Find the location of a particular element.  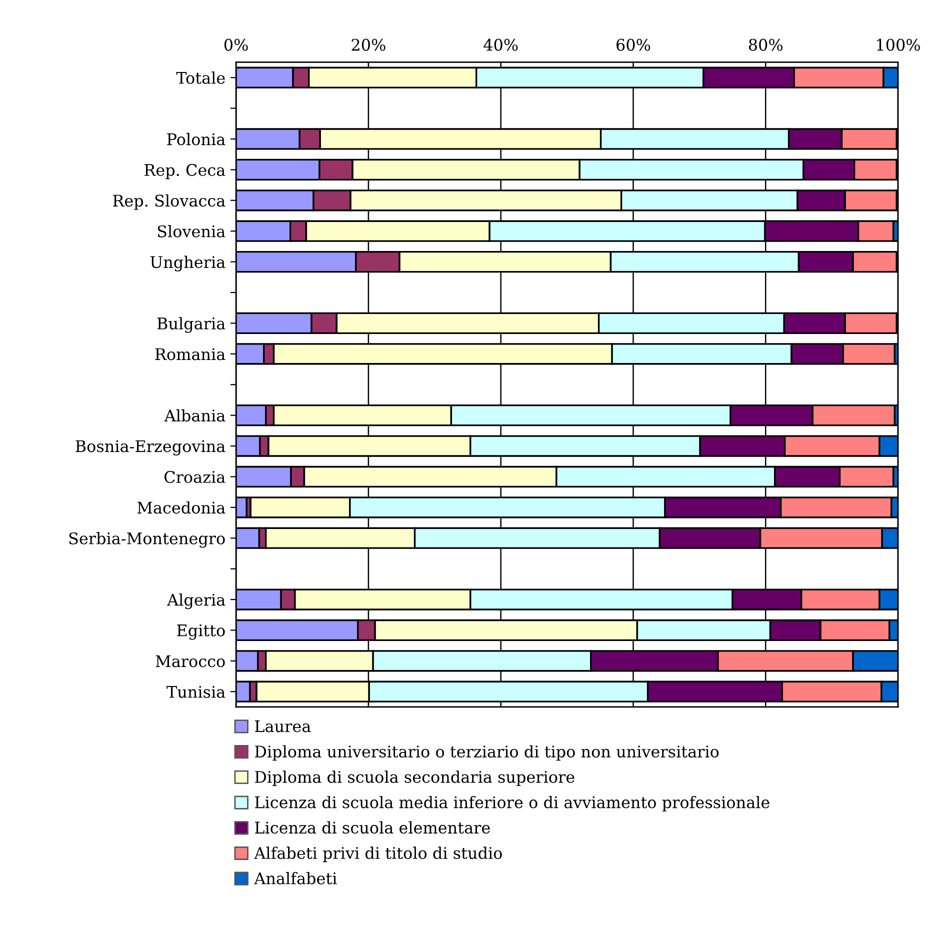

y-tick-label: Polonia is located at coordinates (196, 139).